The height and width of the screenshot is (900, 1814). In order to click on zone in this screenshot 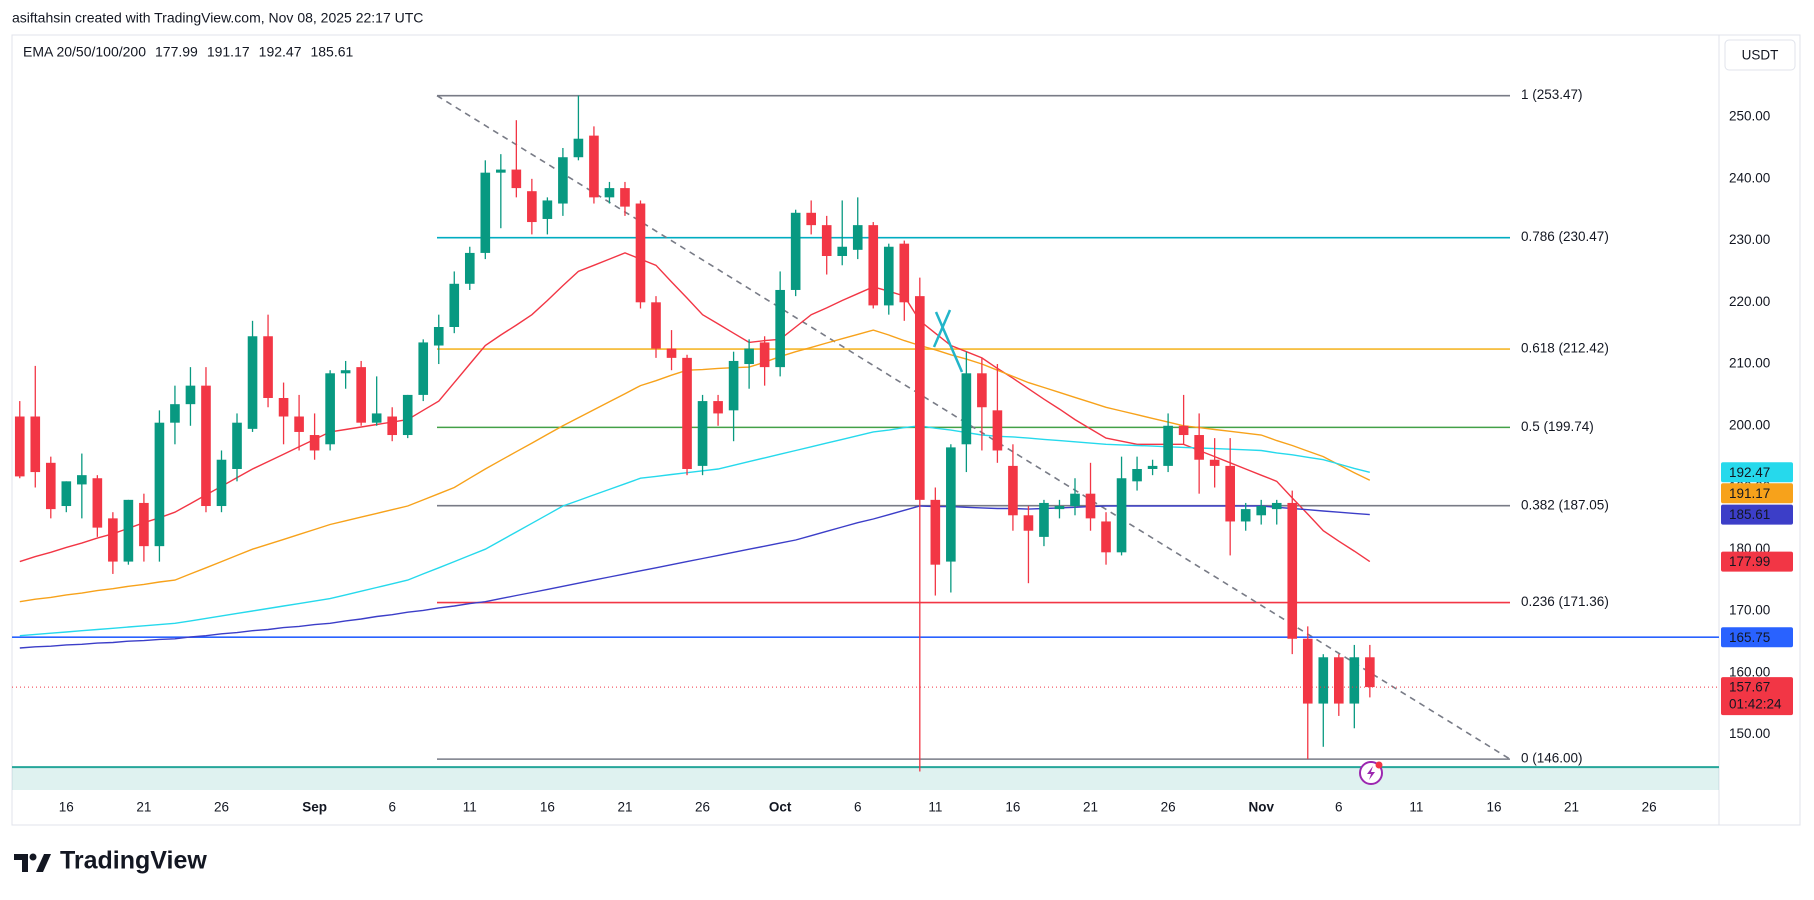, I will do `click(865, 778)`.